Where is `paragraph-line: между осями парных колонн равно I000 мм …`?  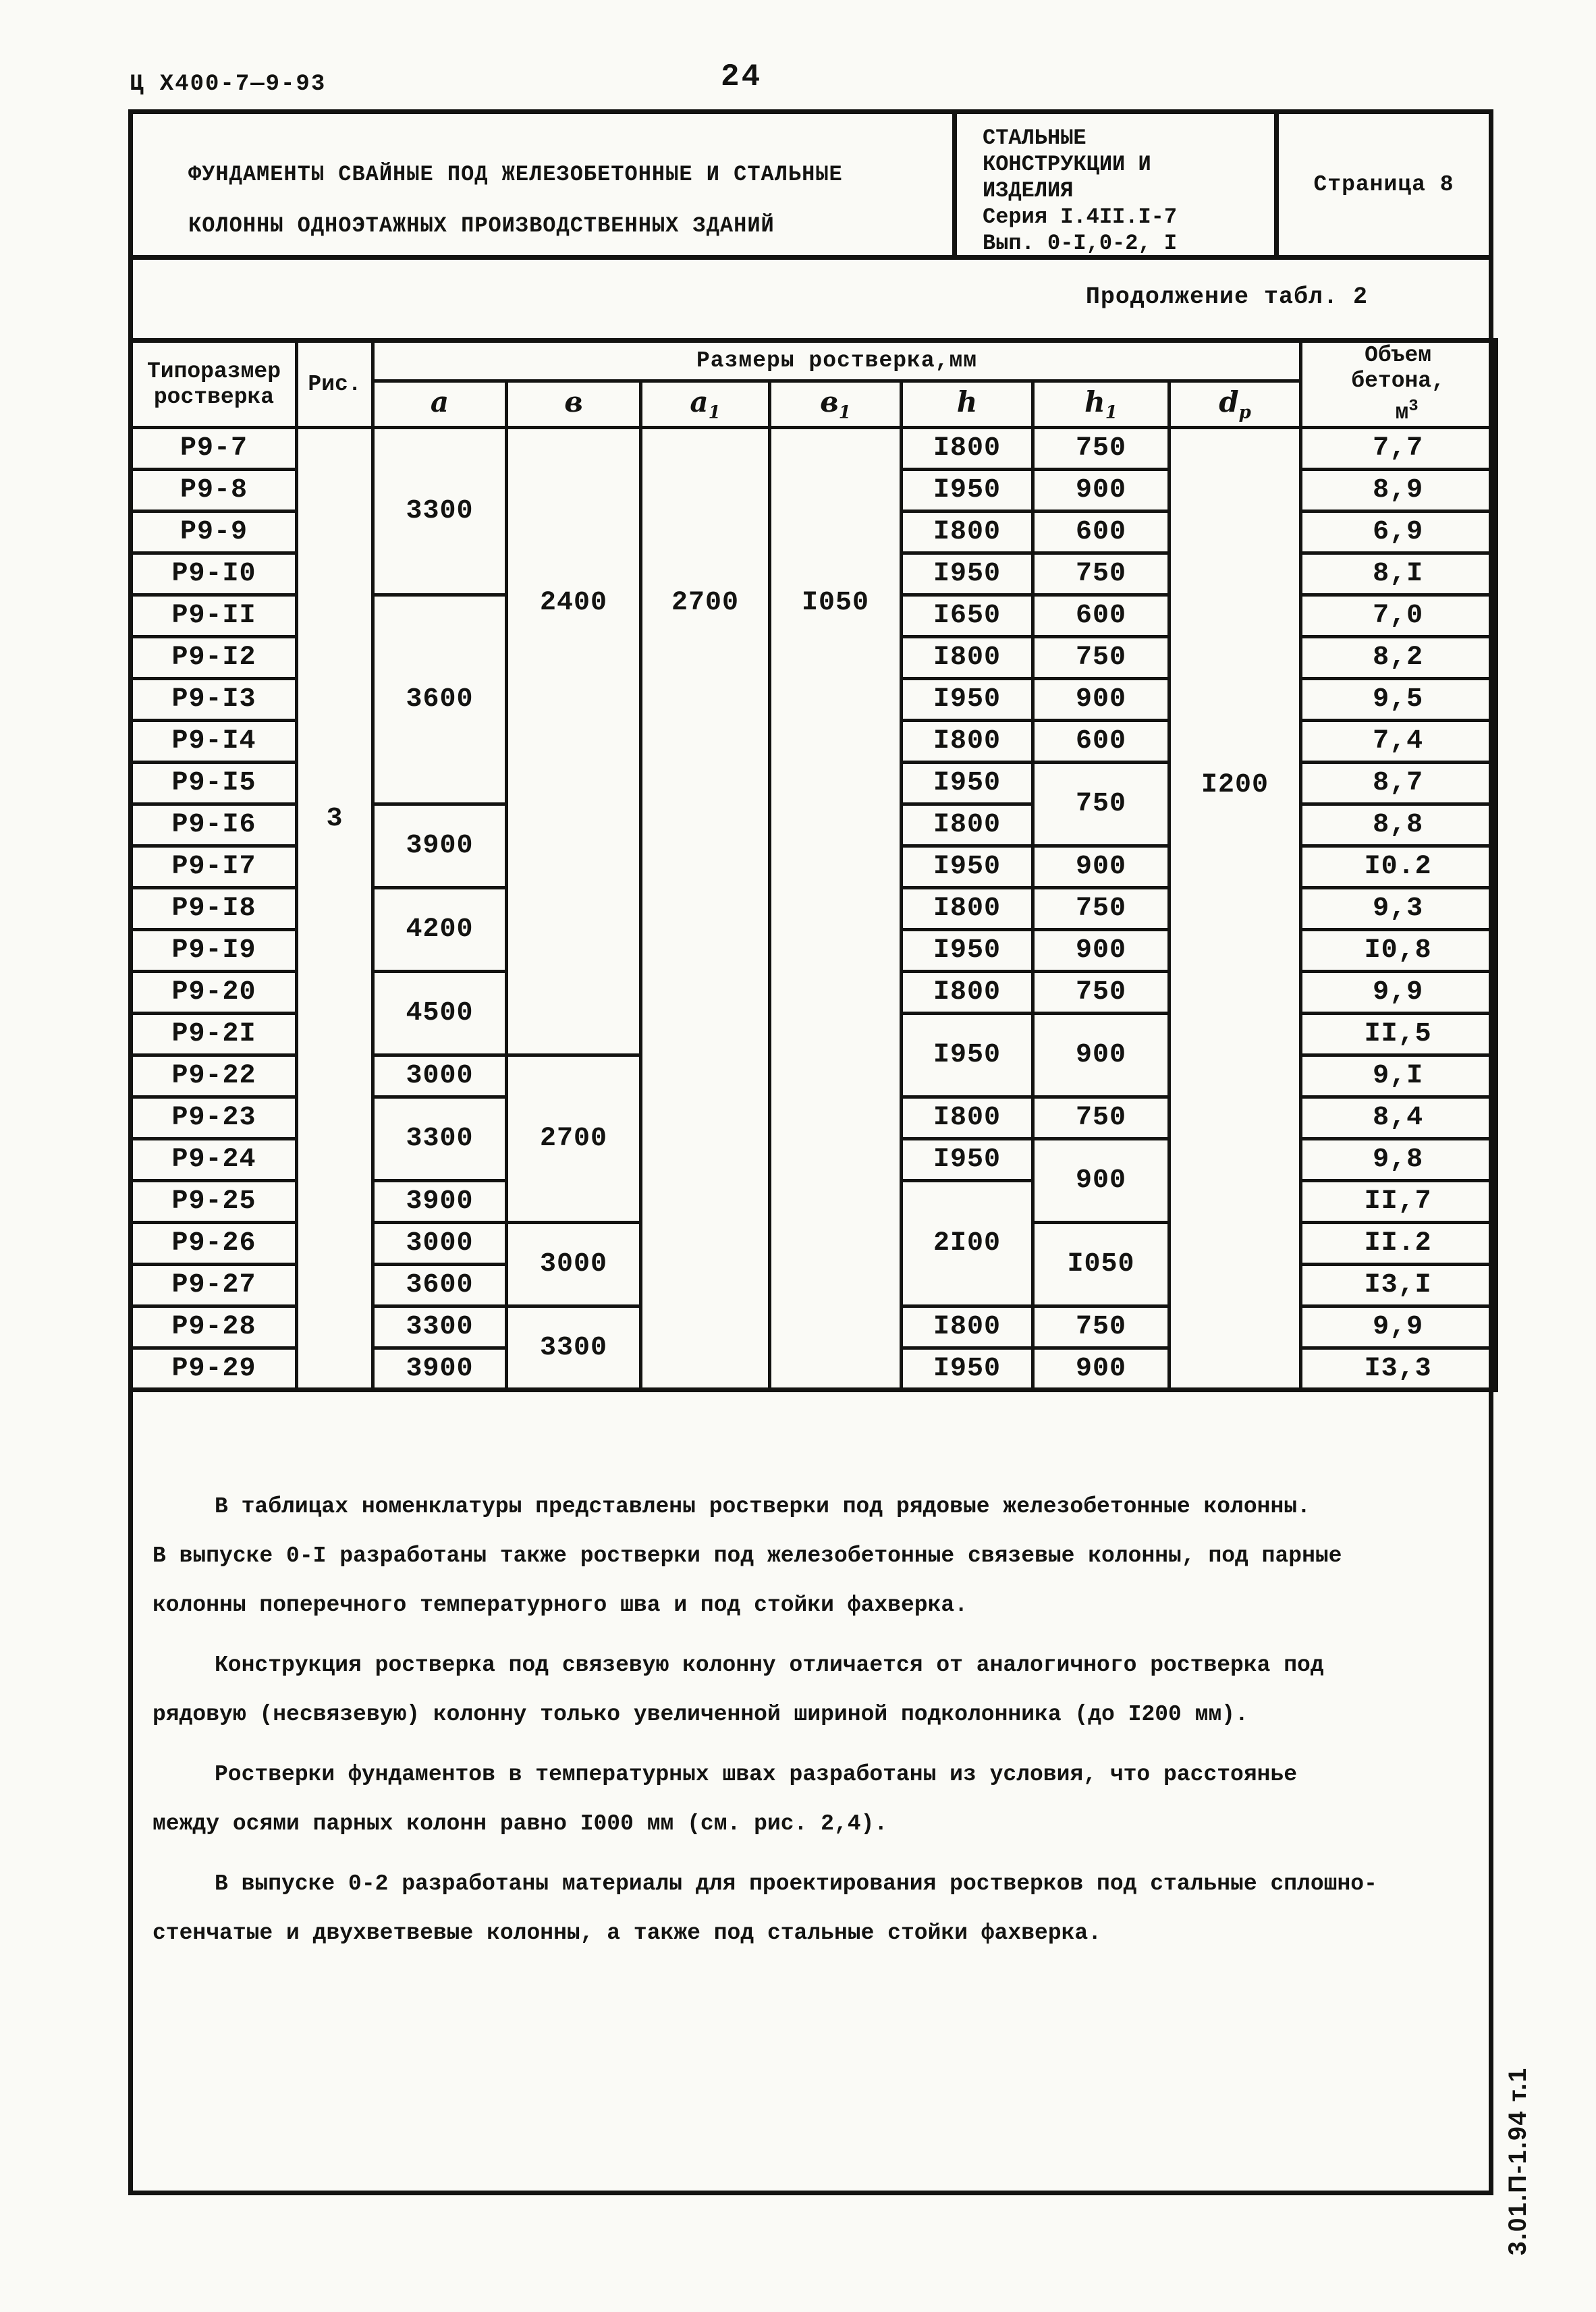
paragraph-line: между осями парных колонн равно I000 мм … is located at coordinates (520, 1823).